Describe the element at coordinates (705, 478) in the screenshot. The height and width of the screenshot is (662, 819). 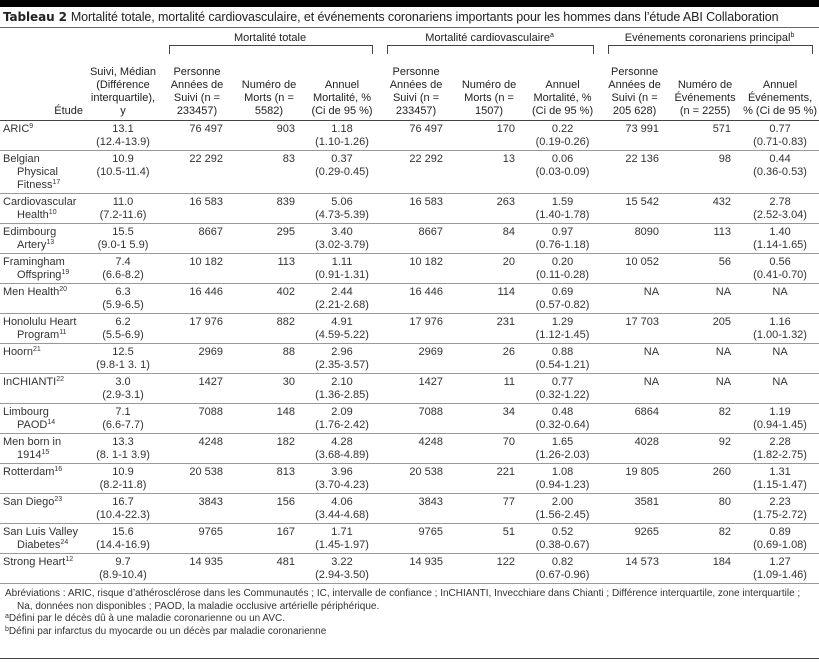
I see `table-cell: 260` at that location.